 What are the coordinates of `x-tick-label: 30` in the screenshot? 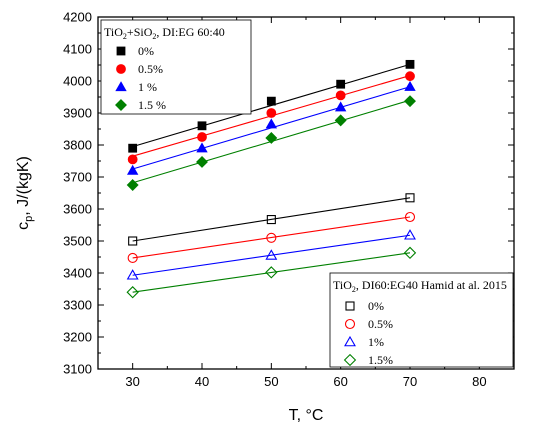 It's located at (132, 381).